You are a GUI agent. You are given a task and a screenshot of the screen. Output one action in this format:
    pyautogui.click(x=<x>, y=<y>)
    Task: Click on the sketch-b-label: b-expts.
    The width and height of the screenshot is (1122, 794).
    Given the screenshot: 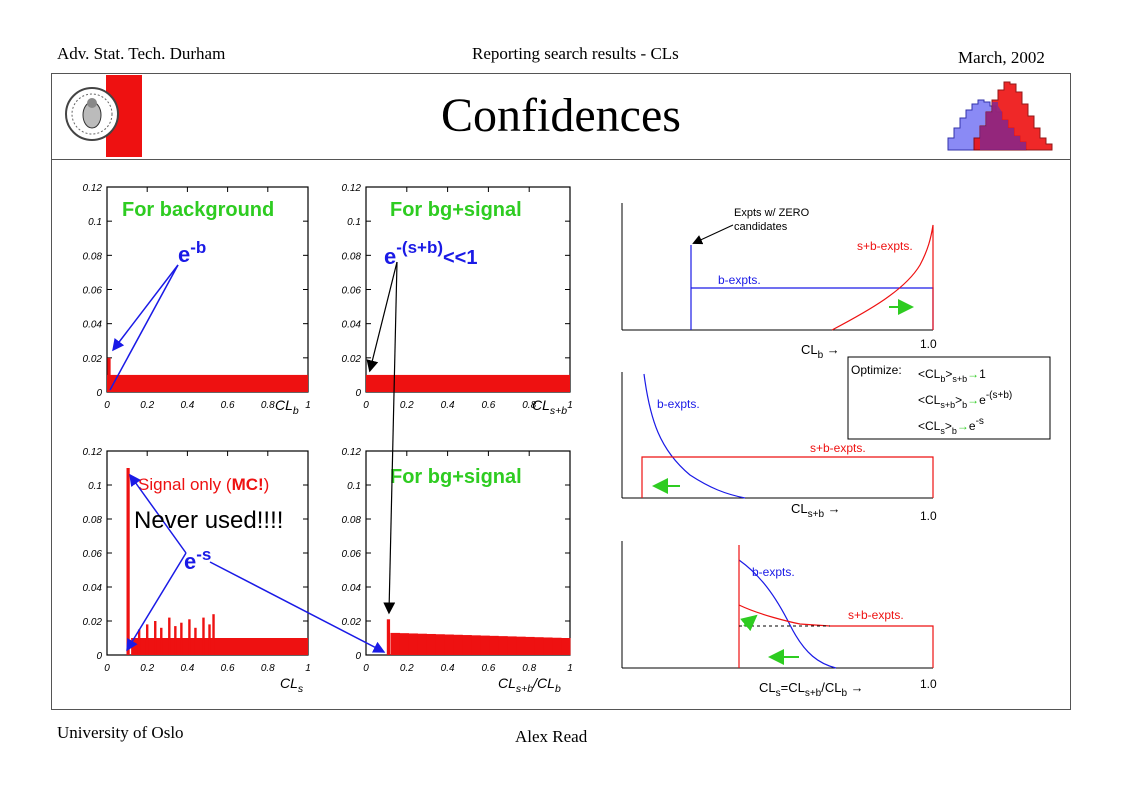 What is the action you would take?
    pyautogui.click(x=739, y=280)
    